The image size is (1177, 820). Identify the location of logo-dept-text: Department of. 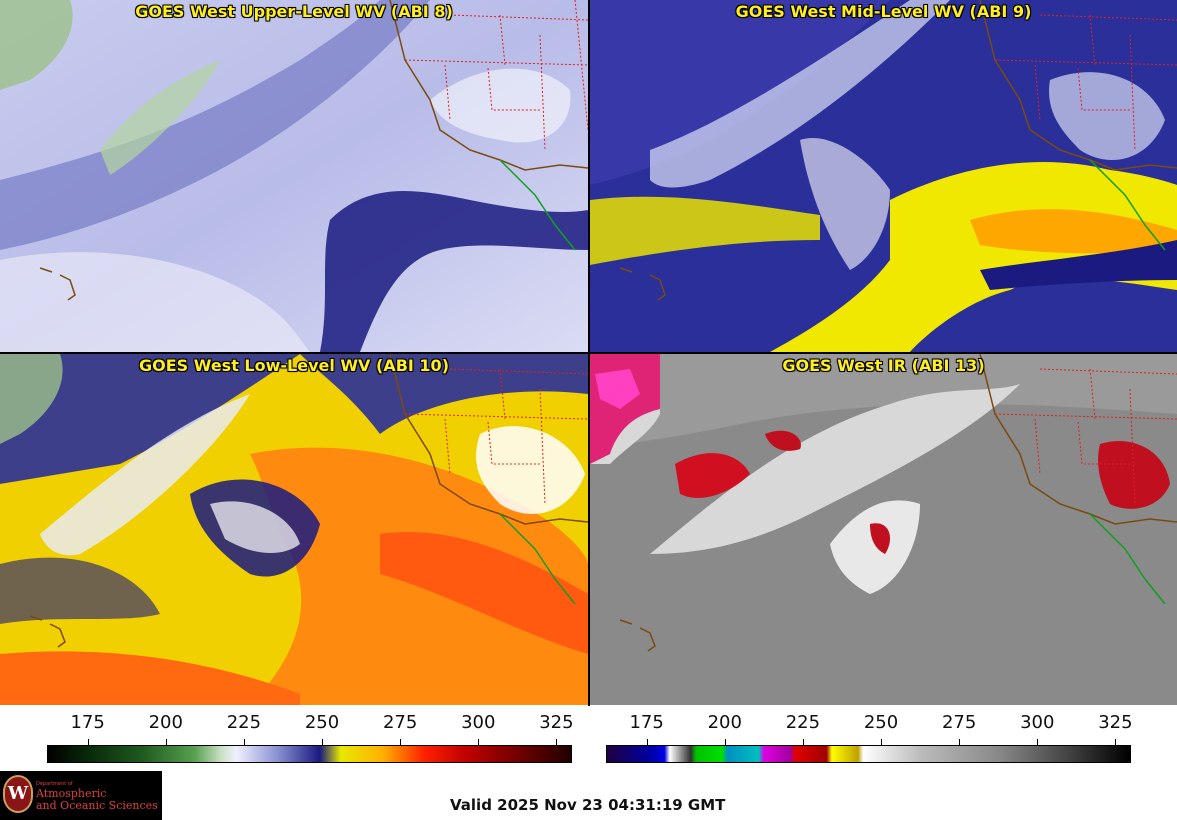
(54, 784).